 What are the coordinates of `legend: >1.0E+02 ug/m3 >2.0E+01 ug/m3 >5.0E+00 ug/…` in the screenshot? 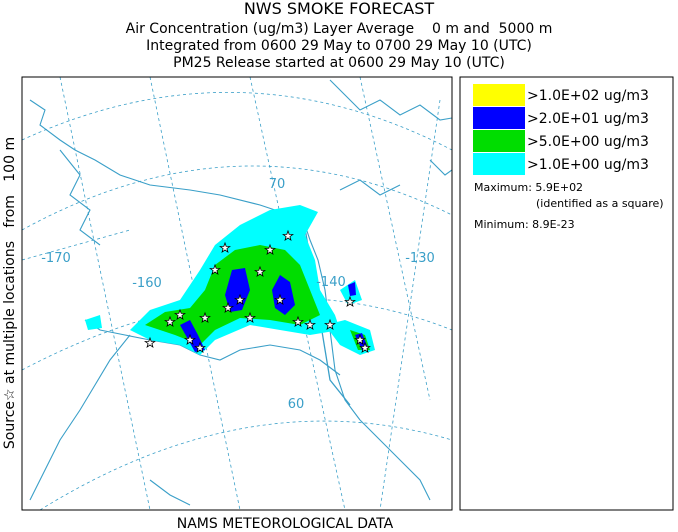 It's located at (561, 129).